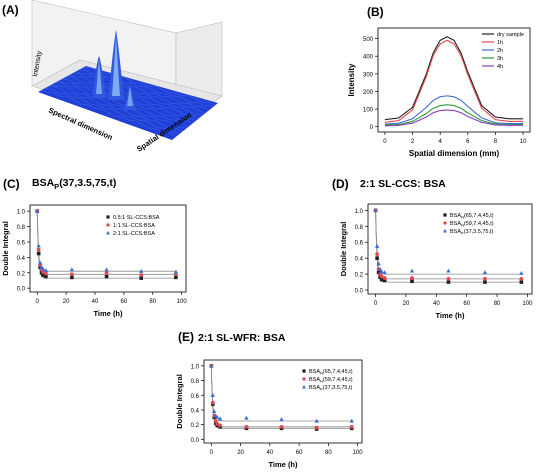 This screenshot has width=550, height=476. What do you see at coordinates (340, 184) in the screenshot?
I see `panel-d-letter: (D)` at bounding box center [340, 184].